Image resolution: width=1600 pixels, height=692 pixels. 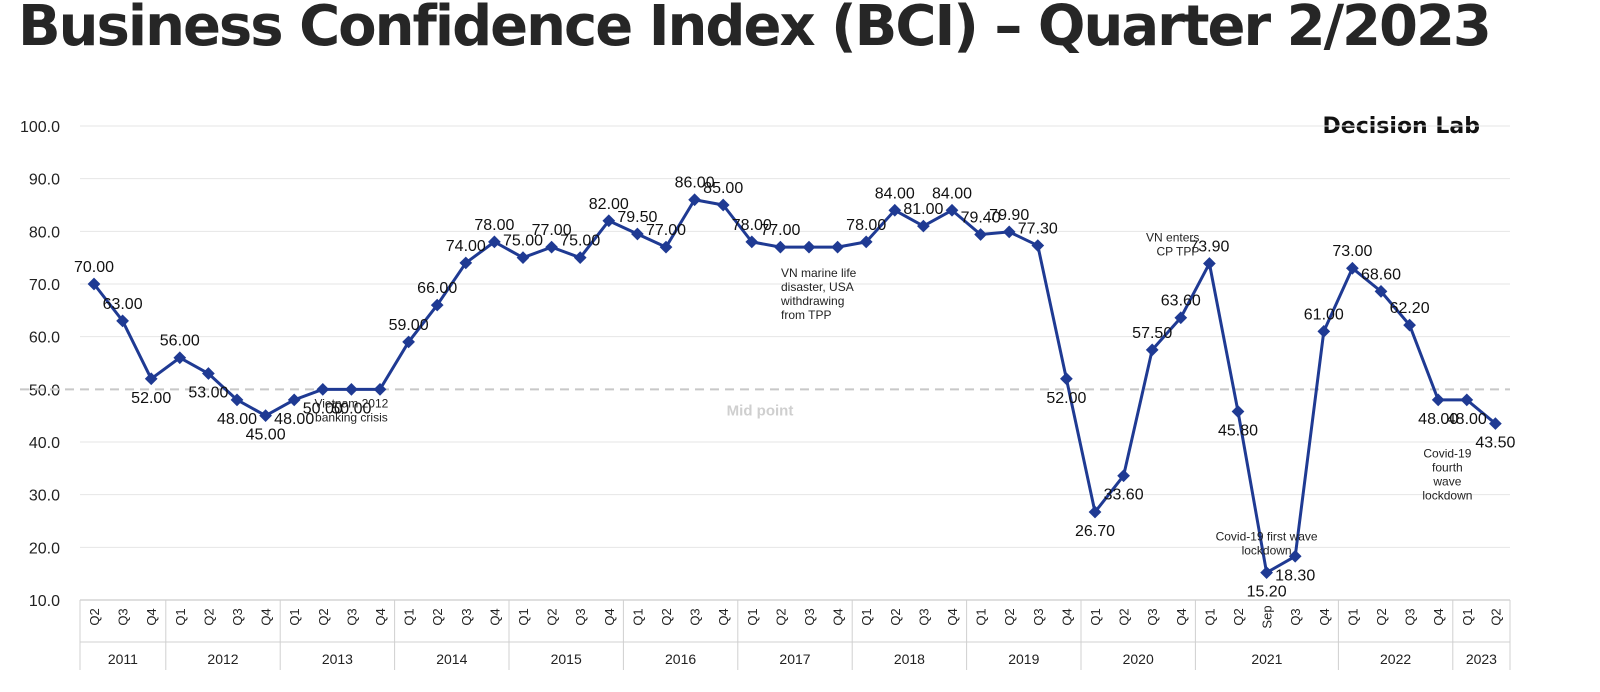 What do you see at coordinates (895, 193) in the screenshot?
I see `data-label: 84.00` at bounding box center [895, 193].